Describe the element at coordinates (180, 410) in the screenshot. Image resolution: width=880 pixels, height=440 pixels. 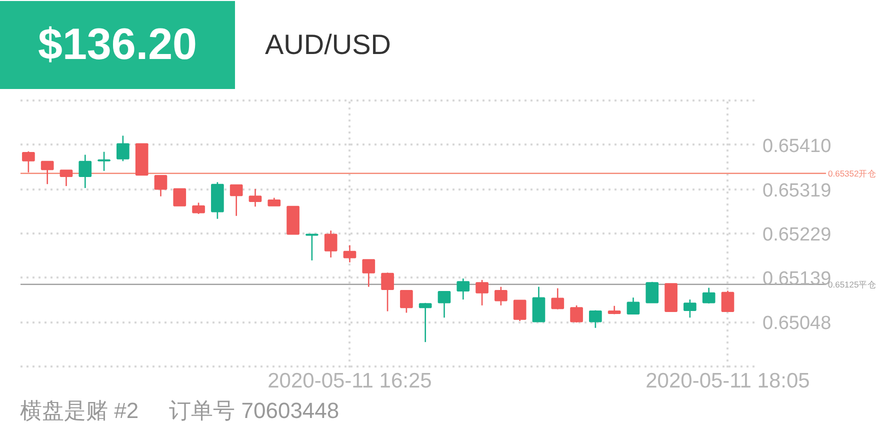
I see `text: 横盘是赌 #2 订单号 70603448` at that location.